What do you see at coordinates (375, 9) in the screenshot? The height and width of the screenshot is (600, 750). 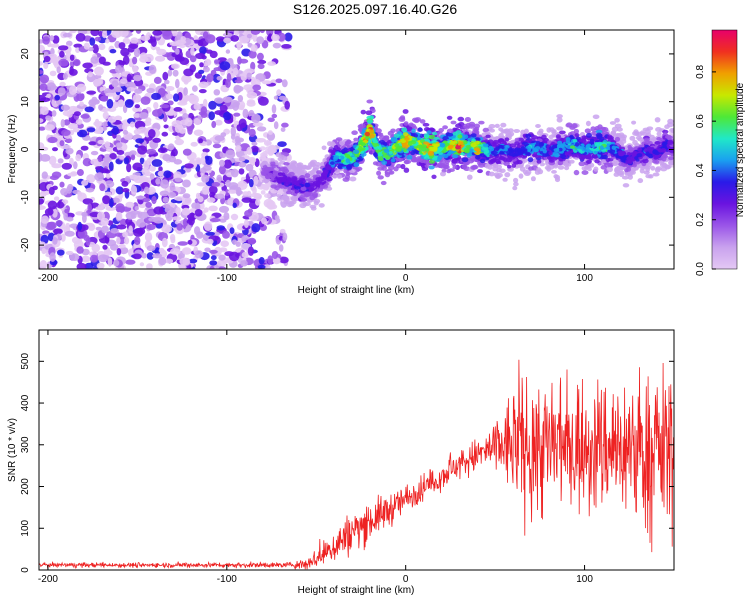 I see `chart-title: S126.2025.097.16.40.G26` at bounding box center [375, 9].